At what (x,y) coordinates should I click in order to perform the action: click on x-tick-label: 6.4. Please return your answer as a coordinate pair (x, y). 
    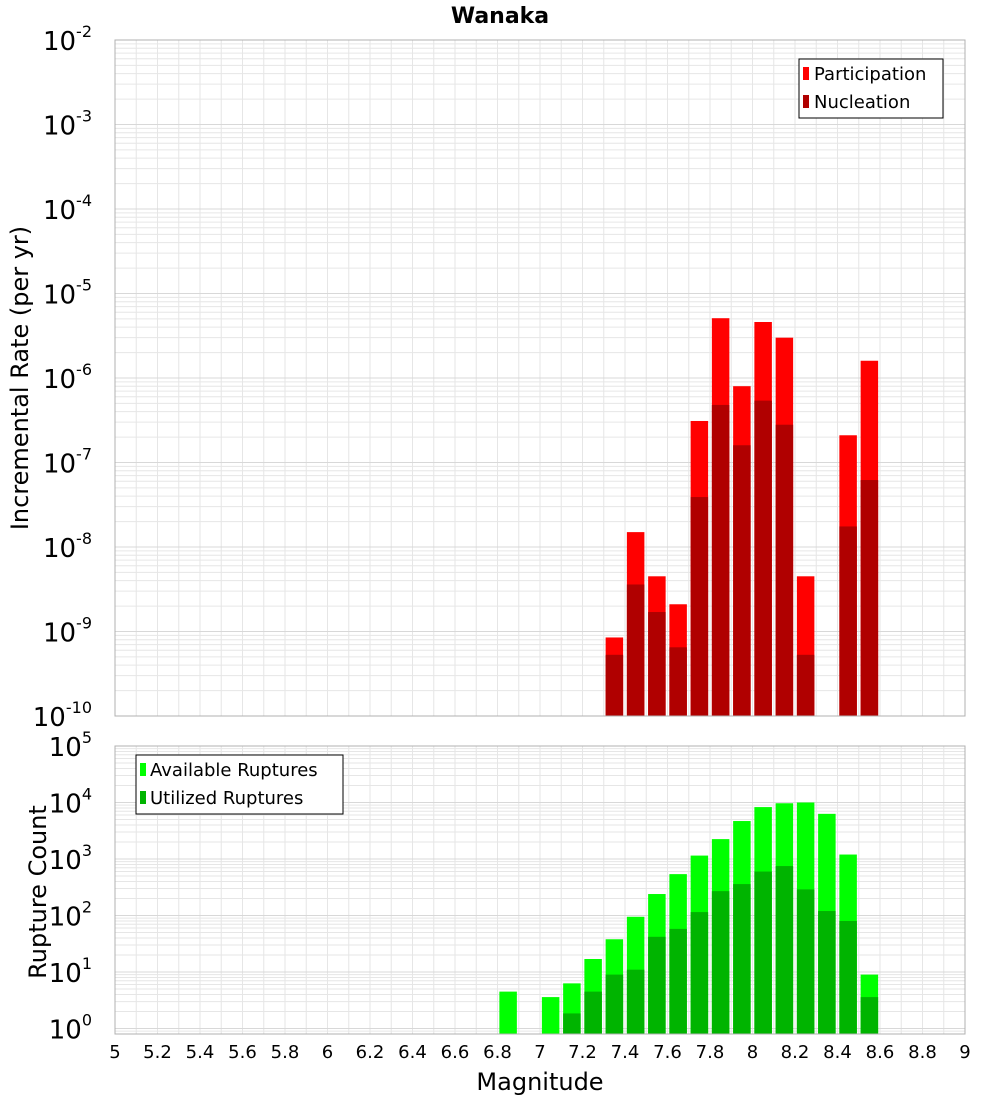
    Looking at the image, I should click on (412, 1052).